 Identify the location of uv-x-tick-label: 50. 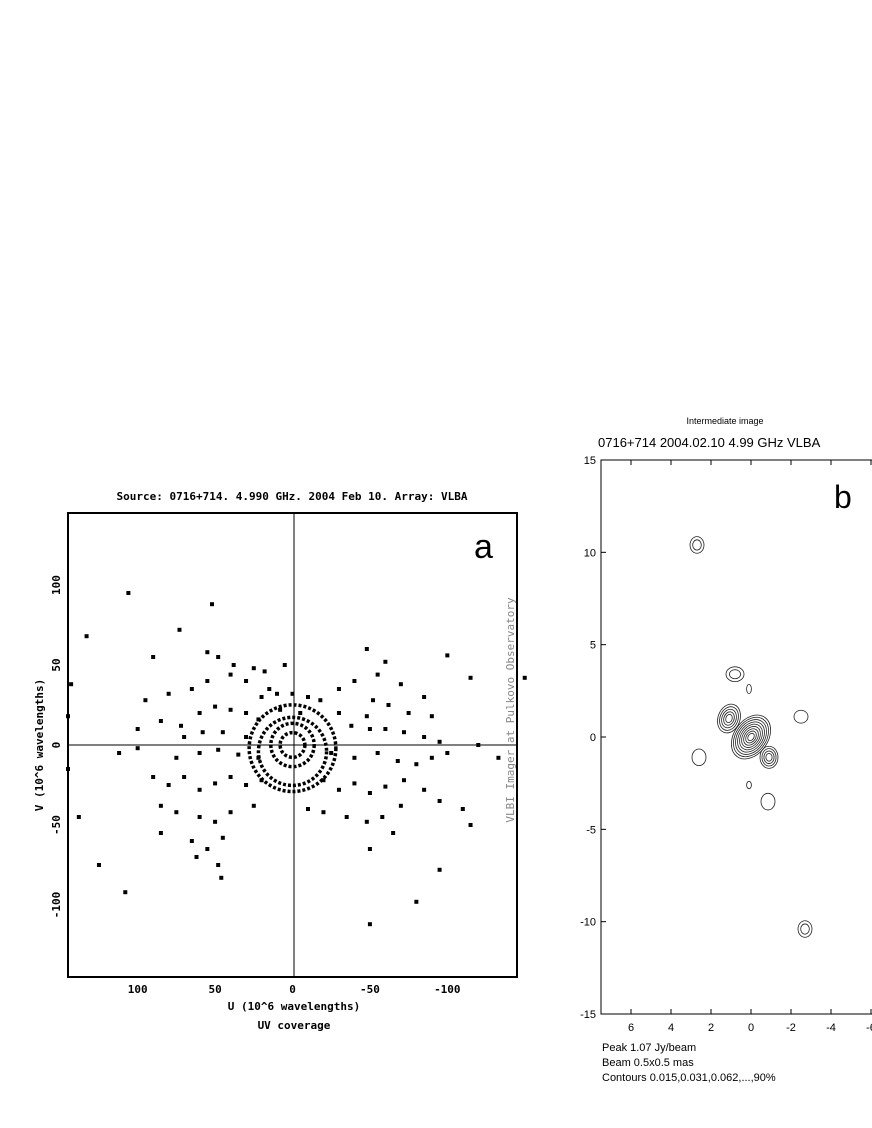
(214, 989).